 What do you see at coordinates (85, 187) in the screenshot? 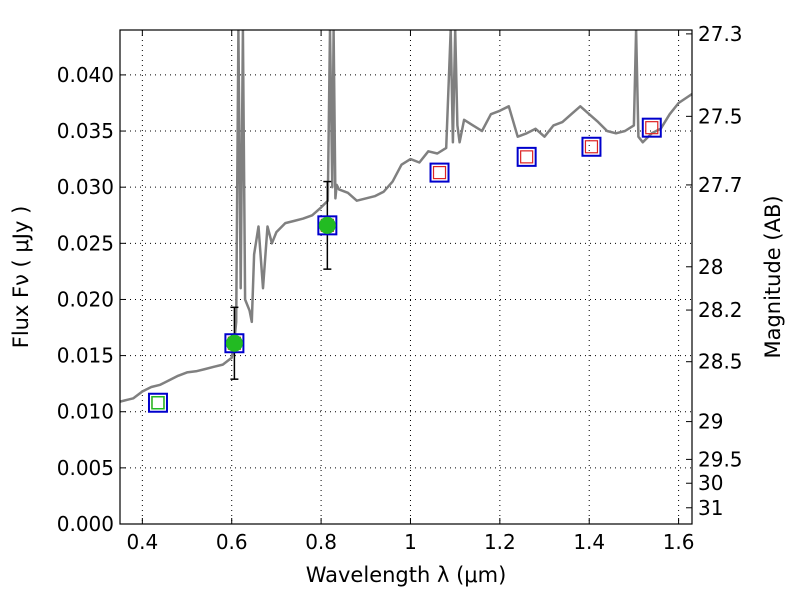
I see `y-tick-label: 0.030` at bounding box center [85, 187].